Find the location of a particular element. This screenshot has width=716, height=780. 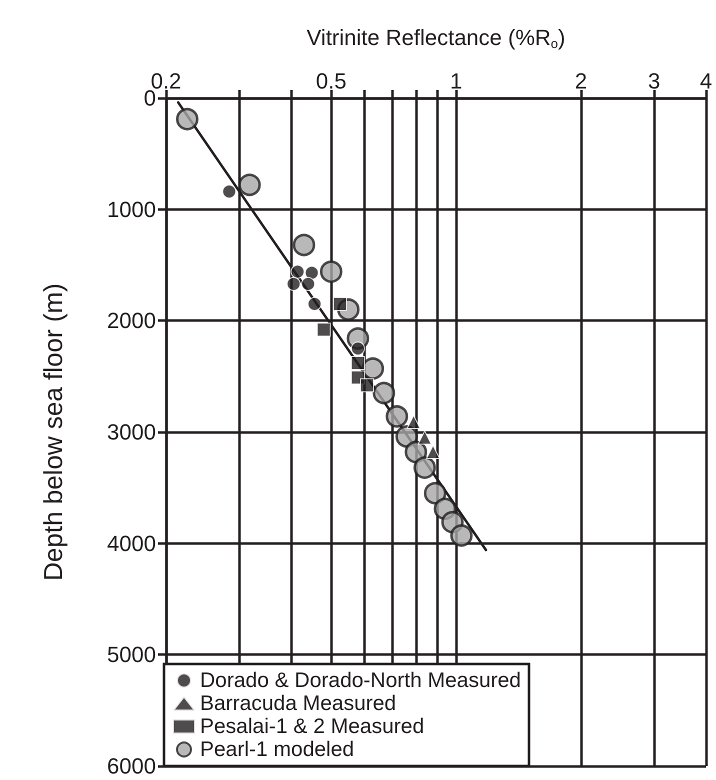

legend-label: Dorado & Dorado-North Measured is located at coordinates (360, 680).